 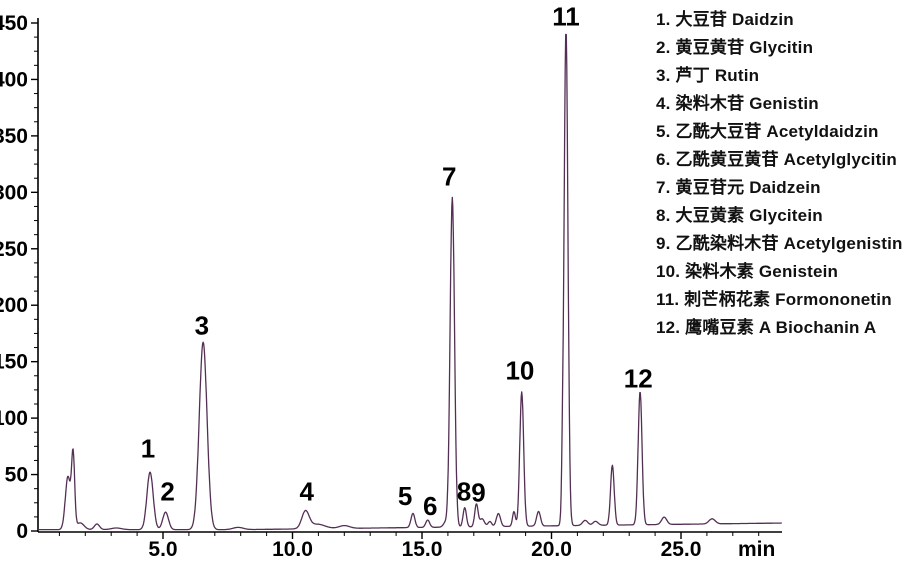 What do you see at coordinates (430, 506) in the screenshot?
I see `peak-label-6: 6` at bounding box center [430, 506].